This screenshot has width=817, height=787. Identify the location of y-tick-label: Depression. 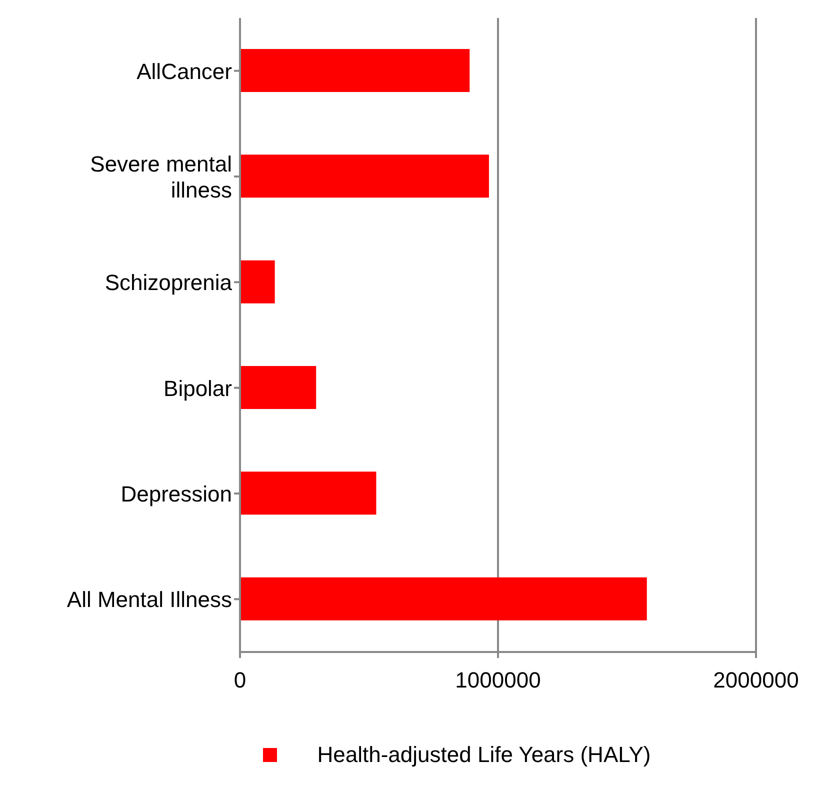
(176, 493).